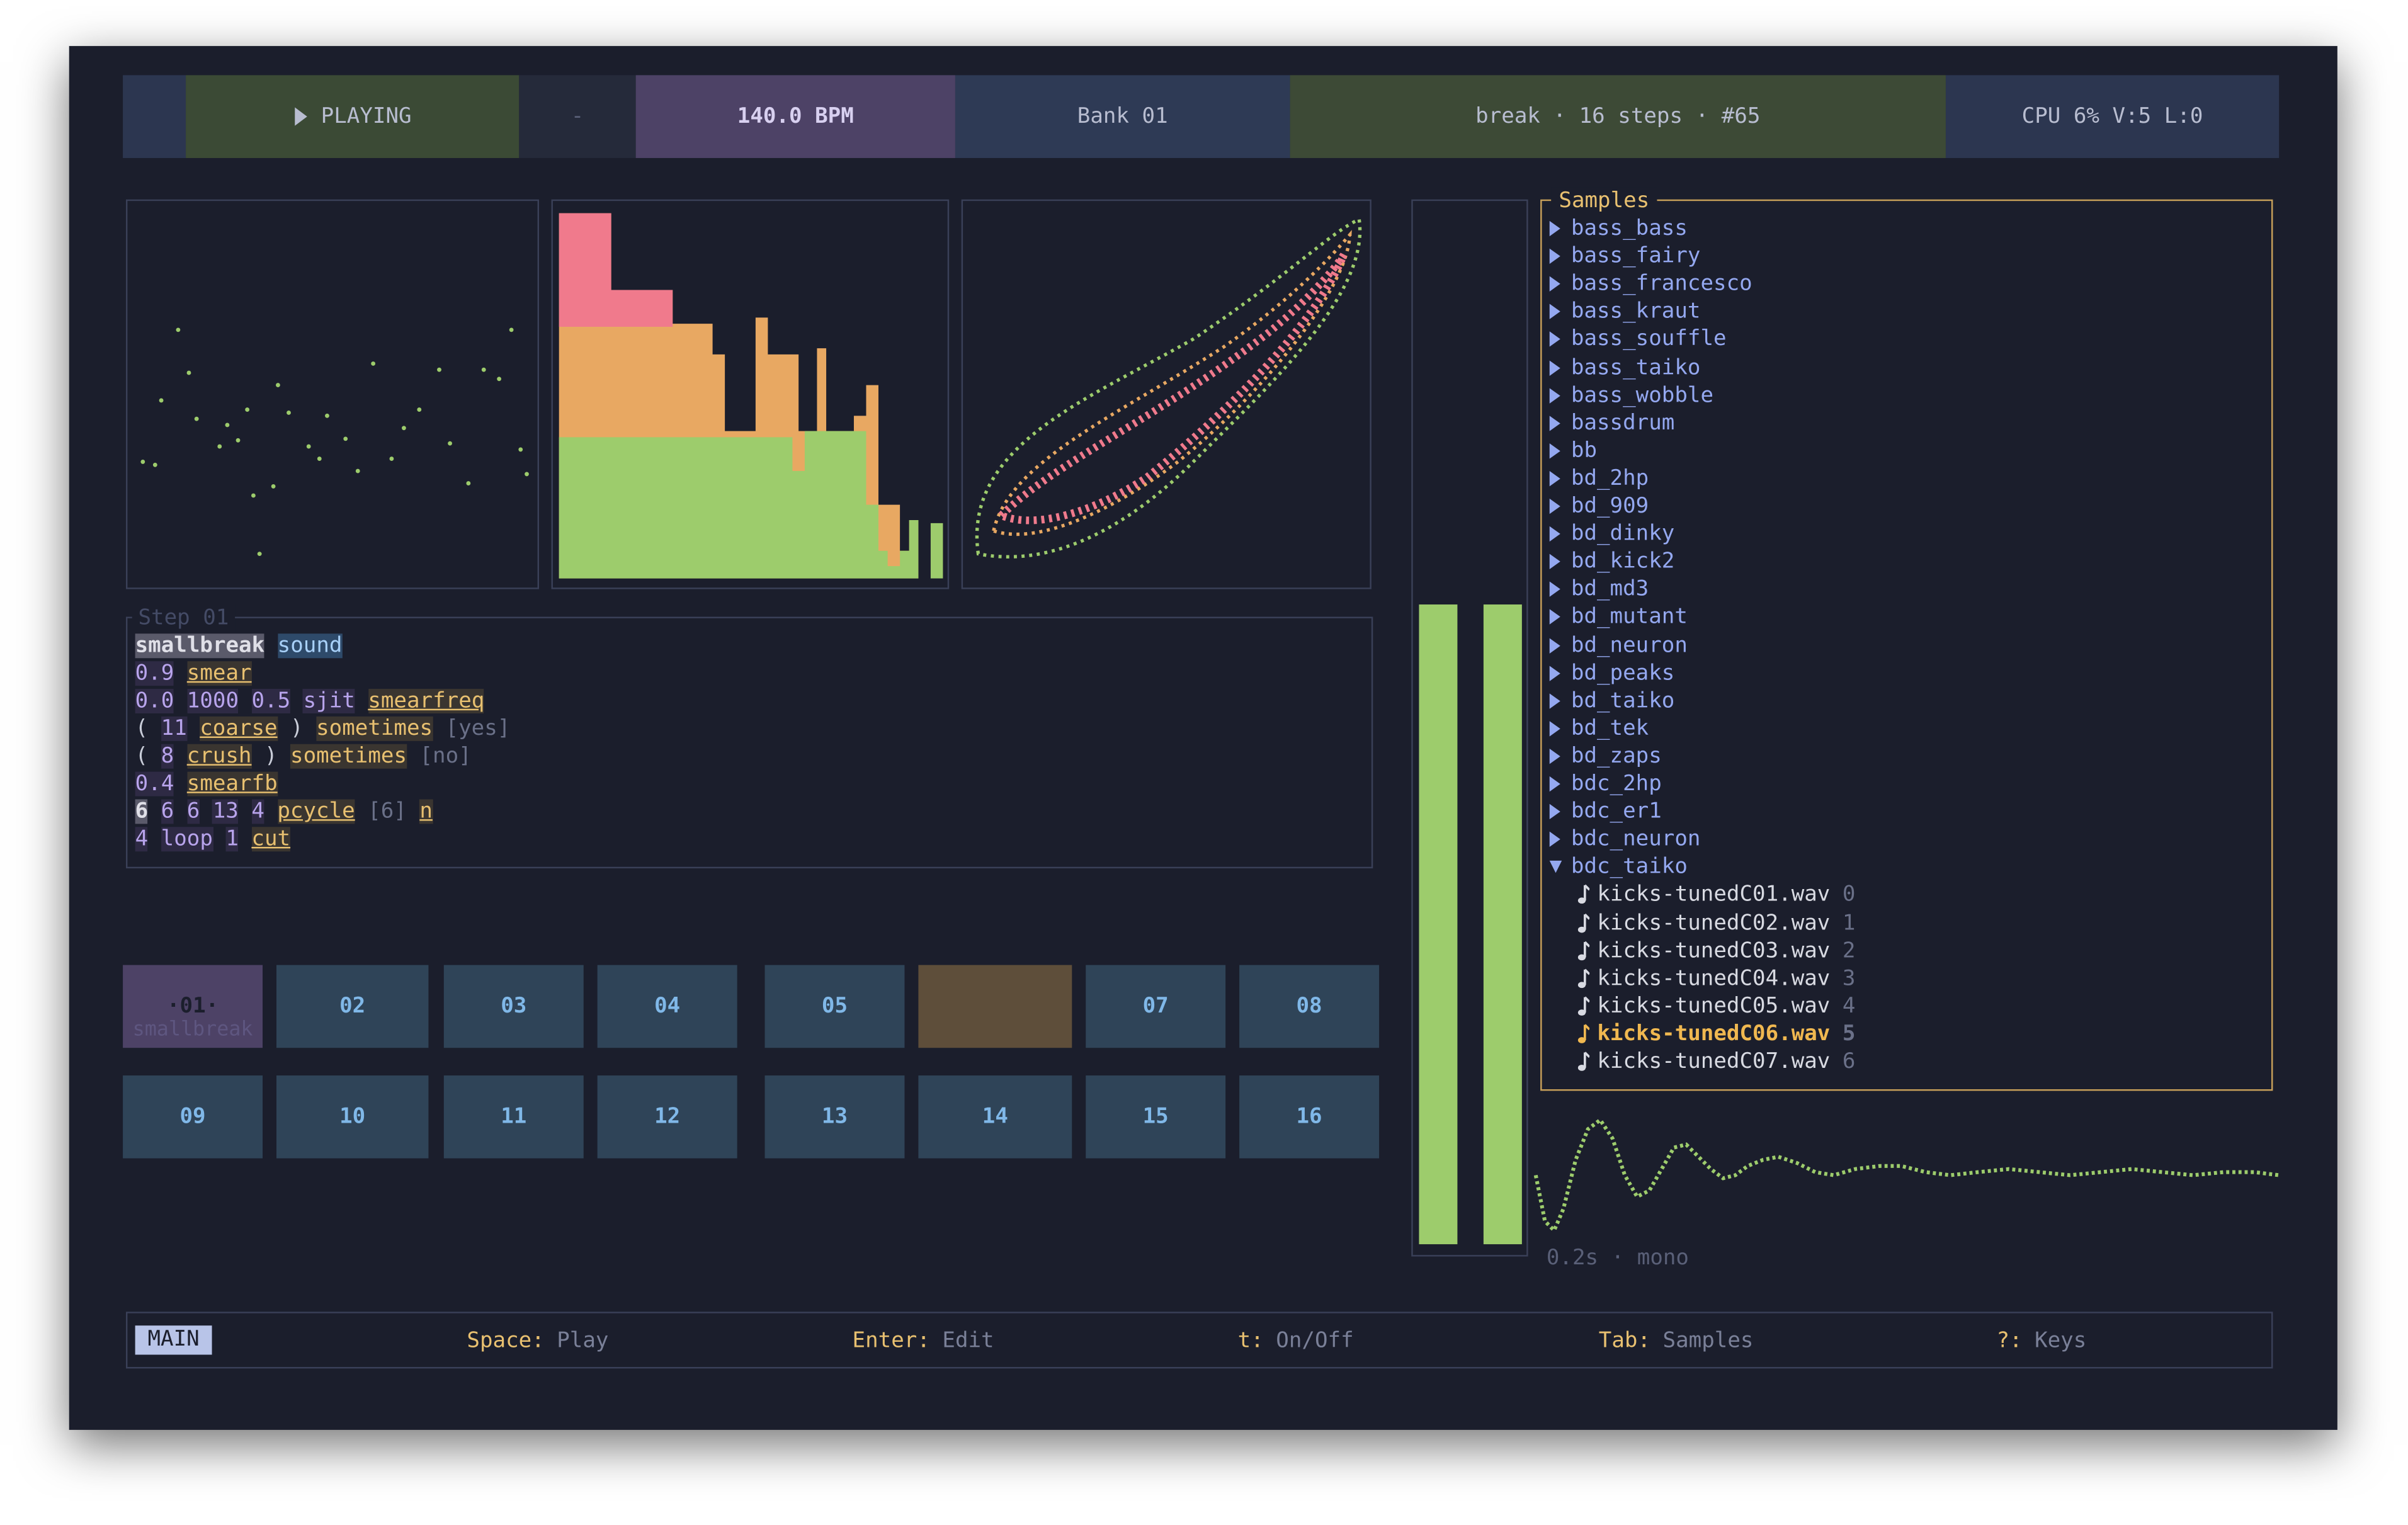 This screenshot has width=2408, height=1525. Describe the element at coordinates (1609, 729) in the screenshot. I see `folder: bd_tek` at that location.